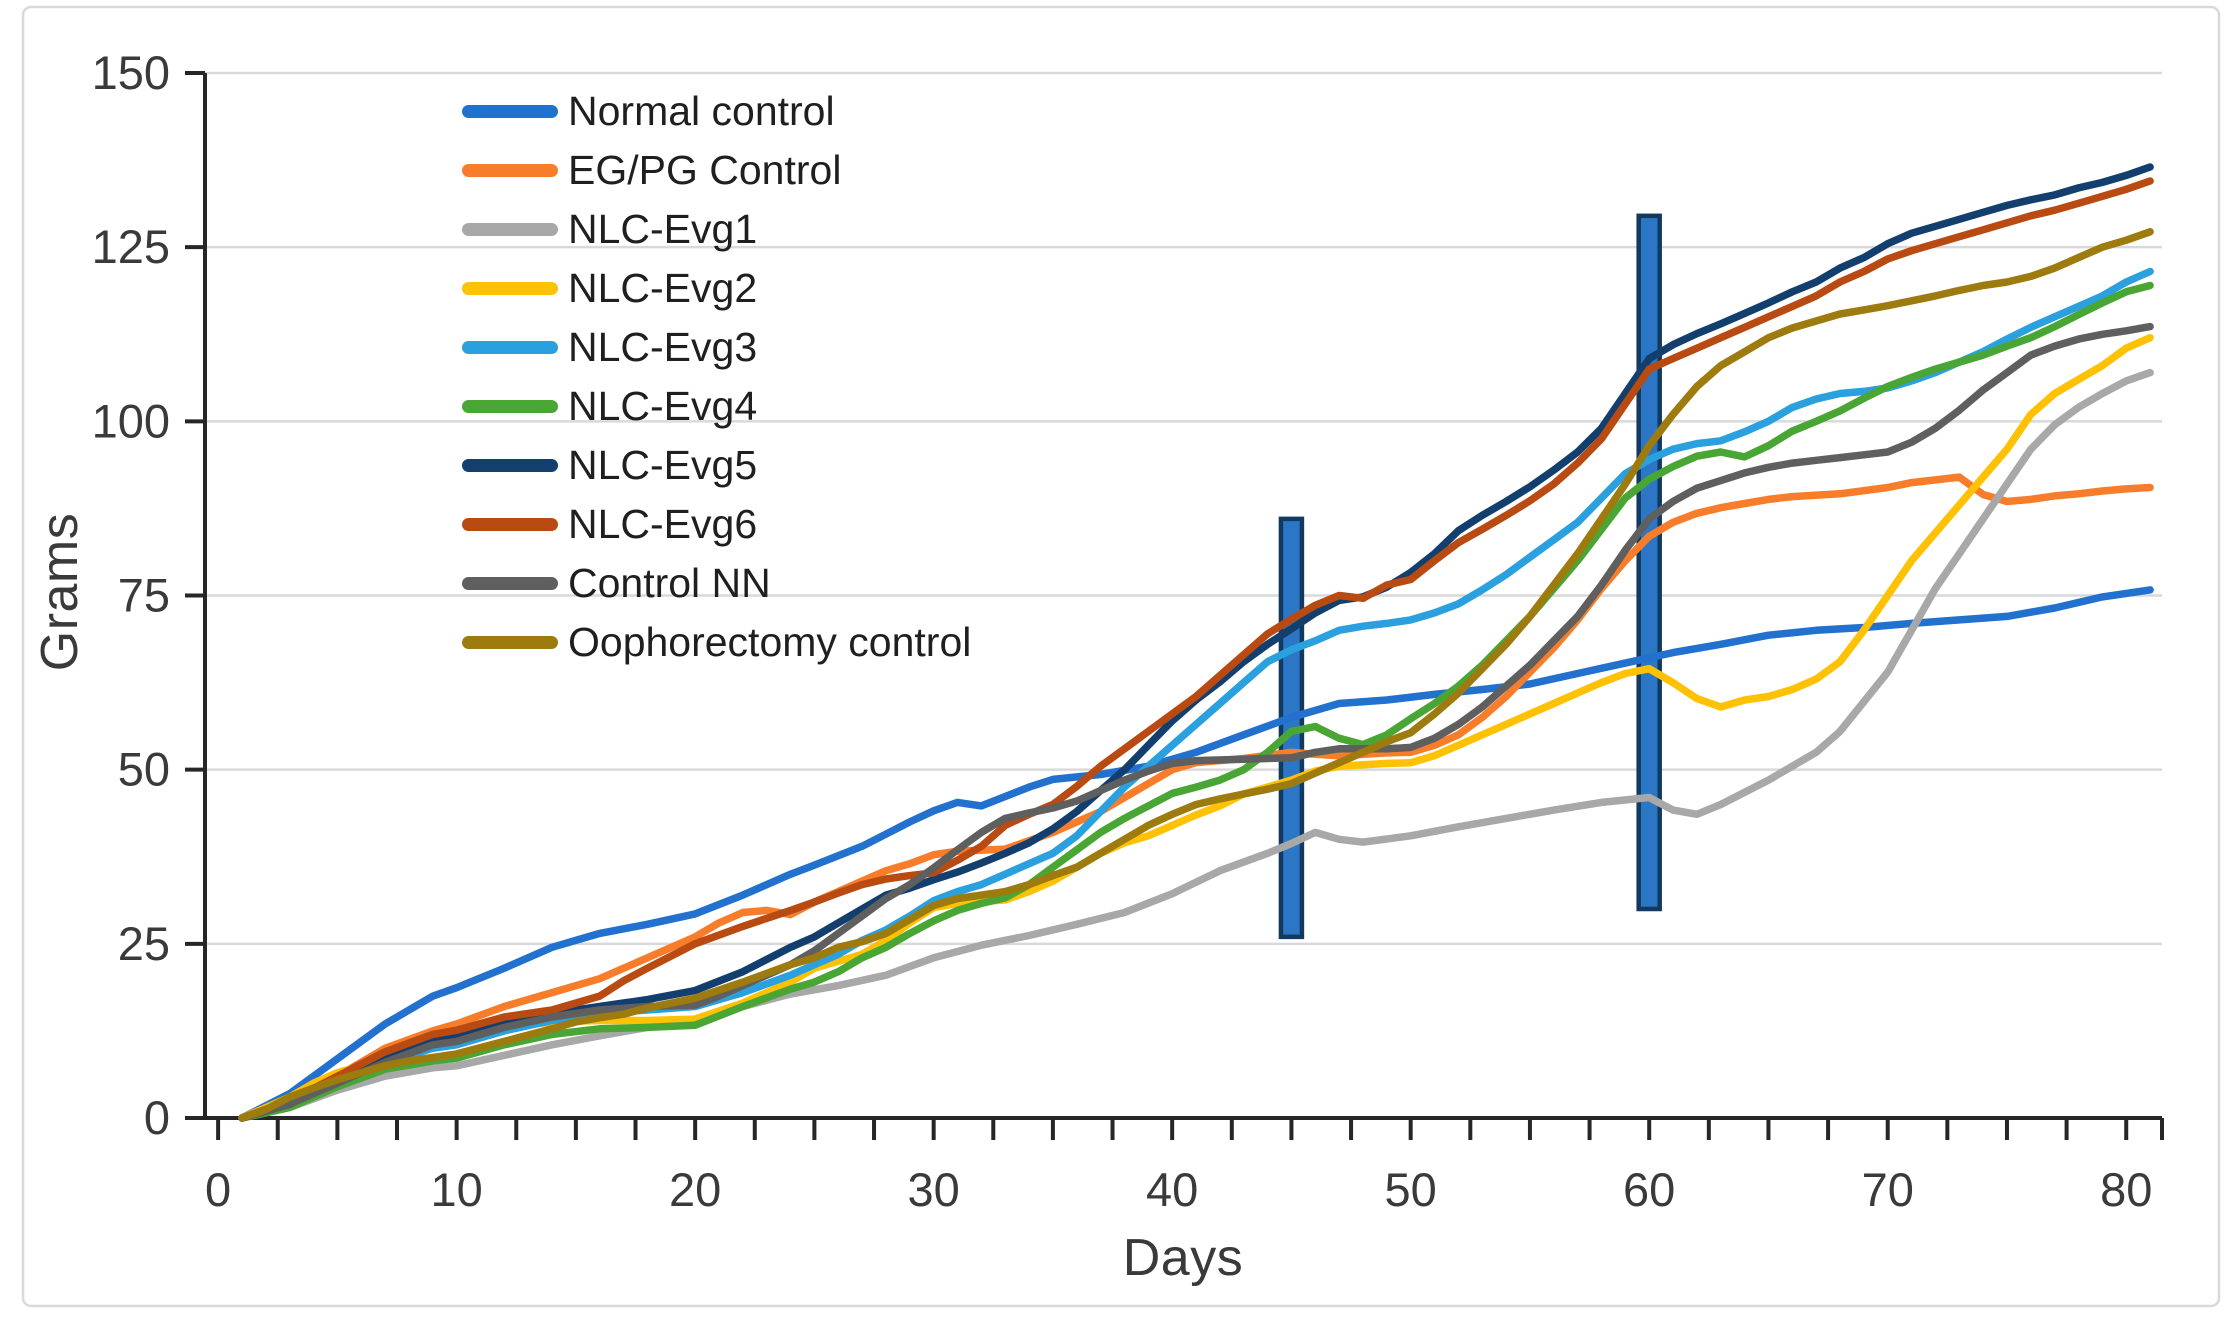 The image size is (2240, 1335). What do you see at coordinates (1183, 1128) in the screenshot?
I see `x-axis` at bounding box center [1183, 1128].